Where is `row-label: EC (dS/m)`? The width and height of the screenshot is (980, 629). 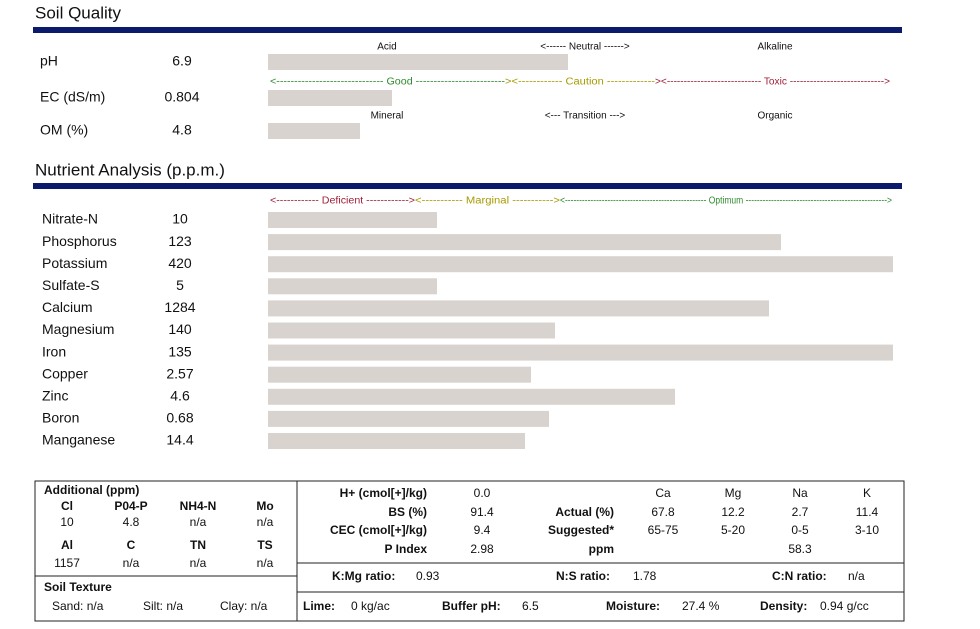
row-label: EC (dS/m) is located at coordinates (72, 97).